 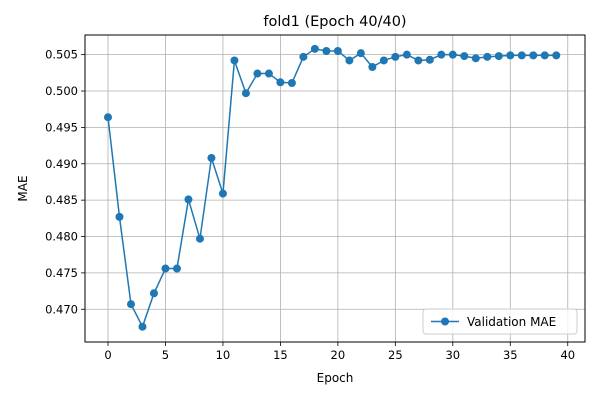 I want to click on y-tick-label: 0.490, so click(x=61, y=164).